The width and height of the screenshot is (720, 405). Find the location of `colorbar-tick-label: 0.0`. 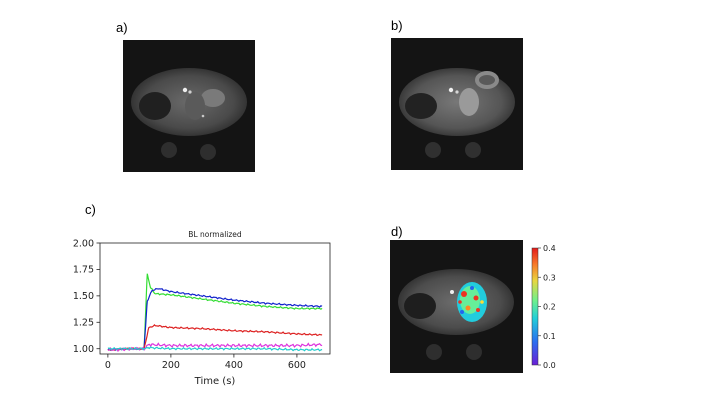

colorbar-tick-label: 0.0 is located at coordinates (549, 365).